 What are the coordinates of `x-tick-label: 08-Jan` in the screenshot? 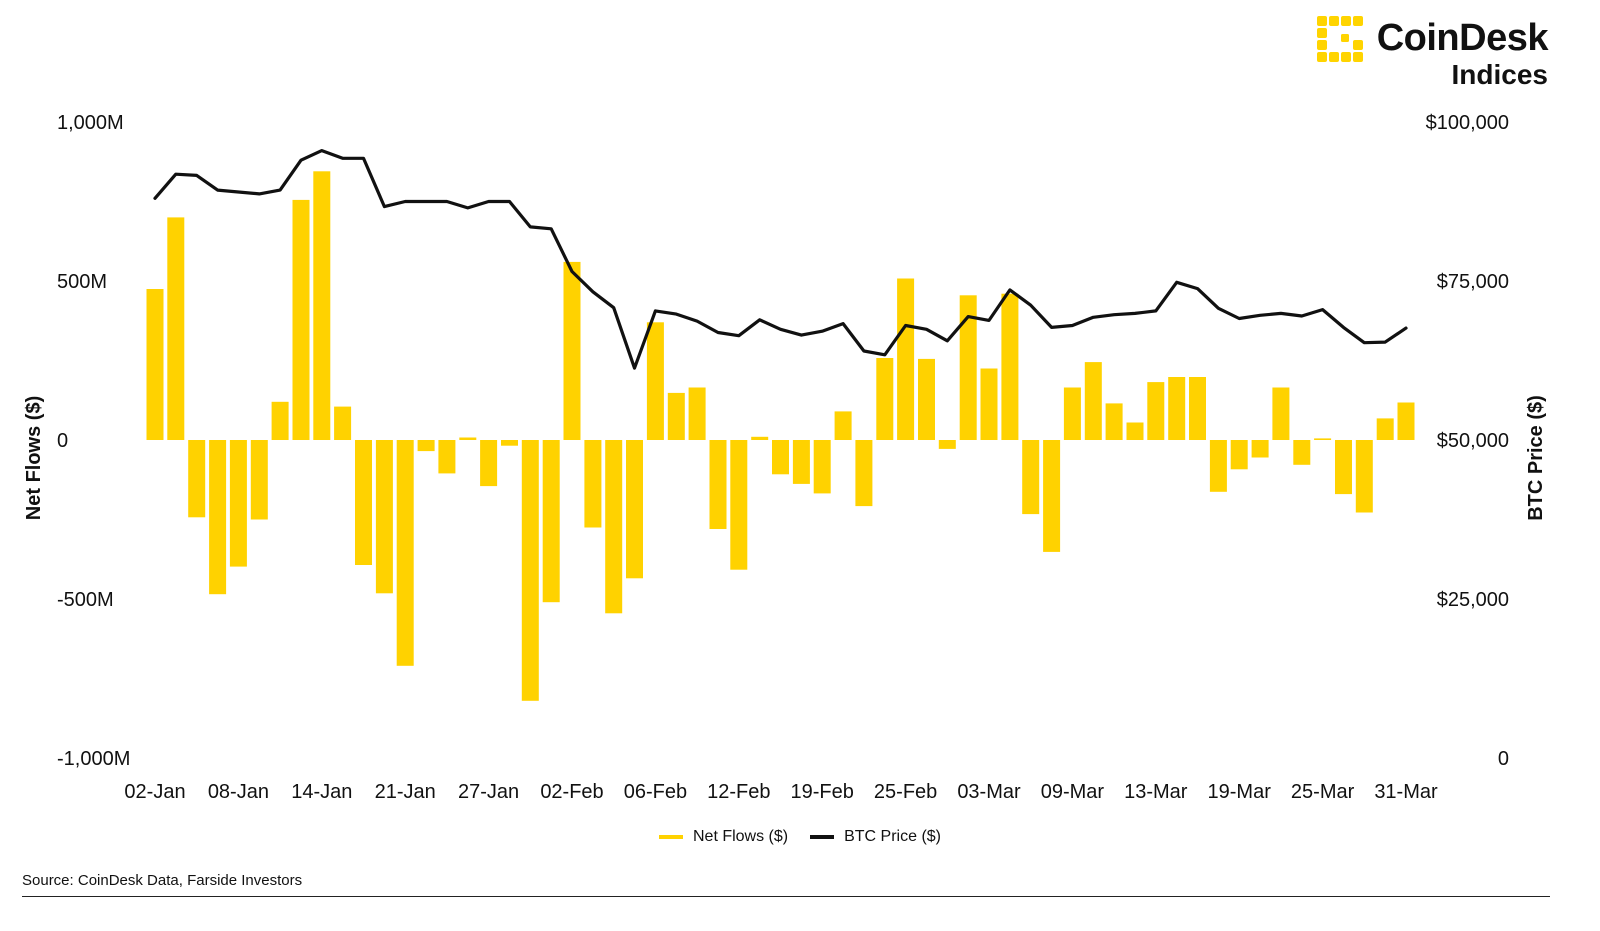 It's located at (238, 792).